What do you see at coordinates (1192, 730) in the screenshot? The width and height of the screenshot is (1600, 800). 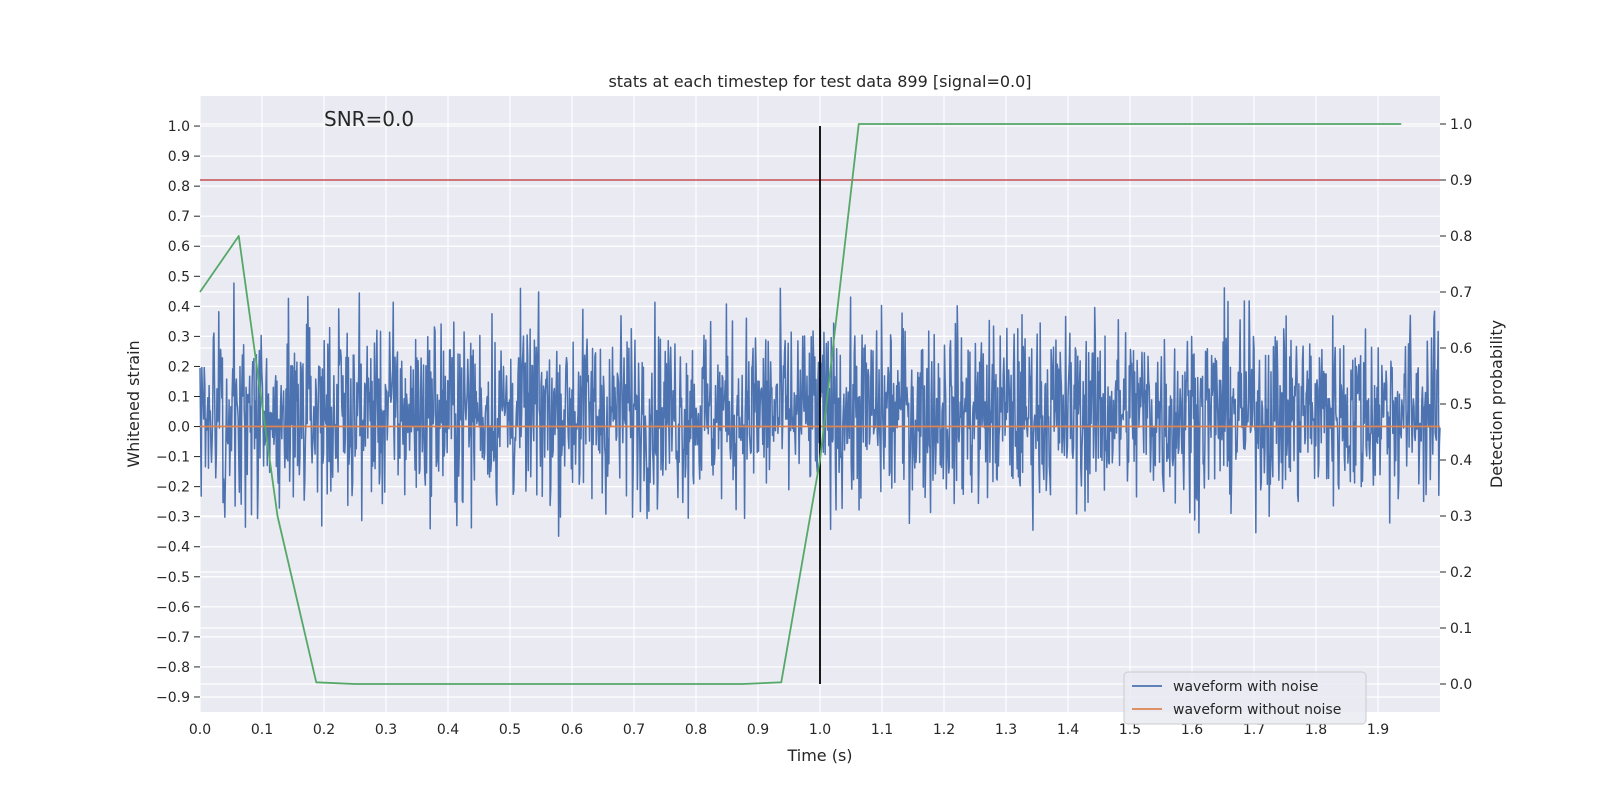 I see `x-tick-label: 1.6` at bounding box center [1192, 730].